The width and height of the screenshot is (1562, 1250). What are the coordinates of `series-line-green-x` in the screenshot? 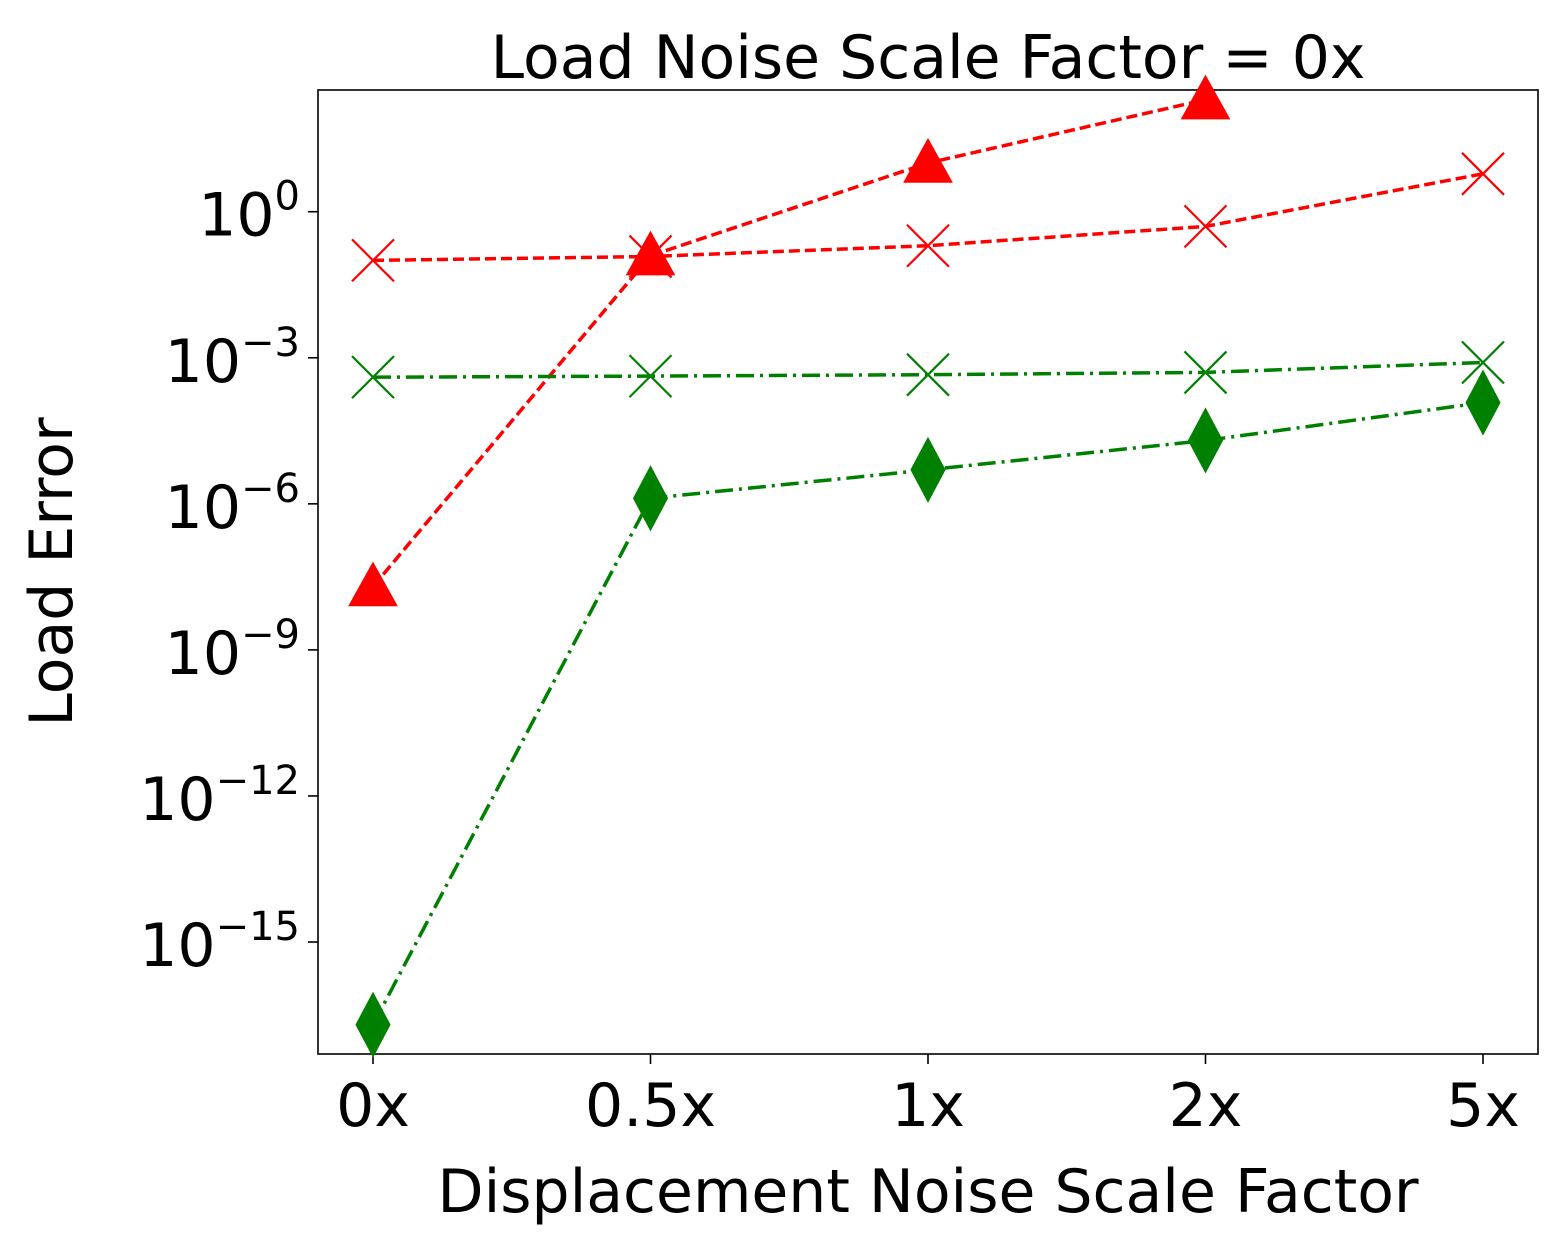 It's located at (928, 369).